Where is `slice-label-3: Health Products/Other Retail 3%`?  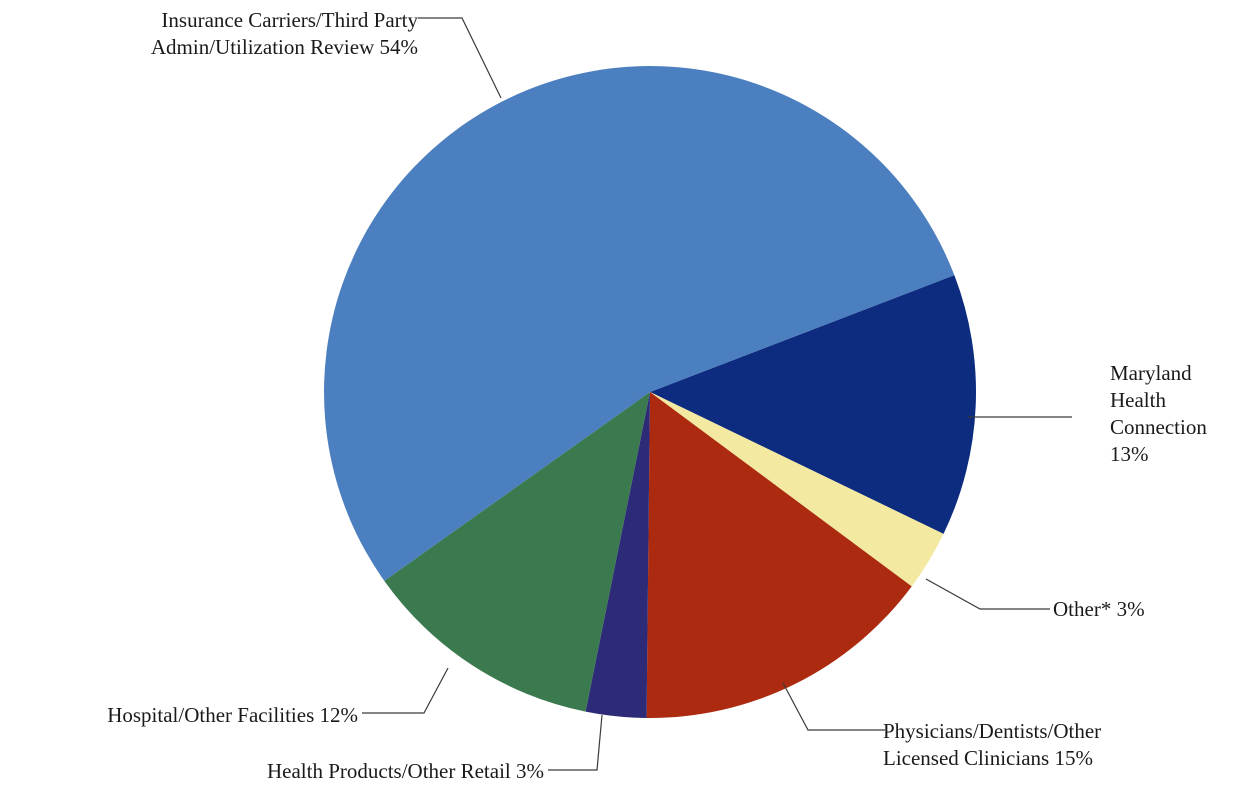 slice-label-3: Health Products/Other Retail 3% is located at coordinates (405, 771).